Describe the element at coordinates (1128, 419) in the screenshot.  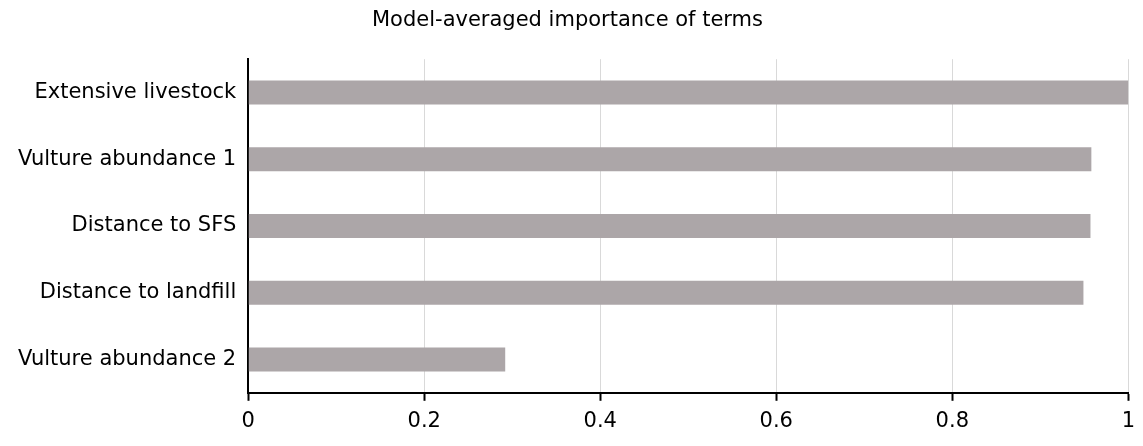
I see `x-tick-label: 1` at that location.